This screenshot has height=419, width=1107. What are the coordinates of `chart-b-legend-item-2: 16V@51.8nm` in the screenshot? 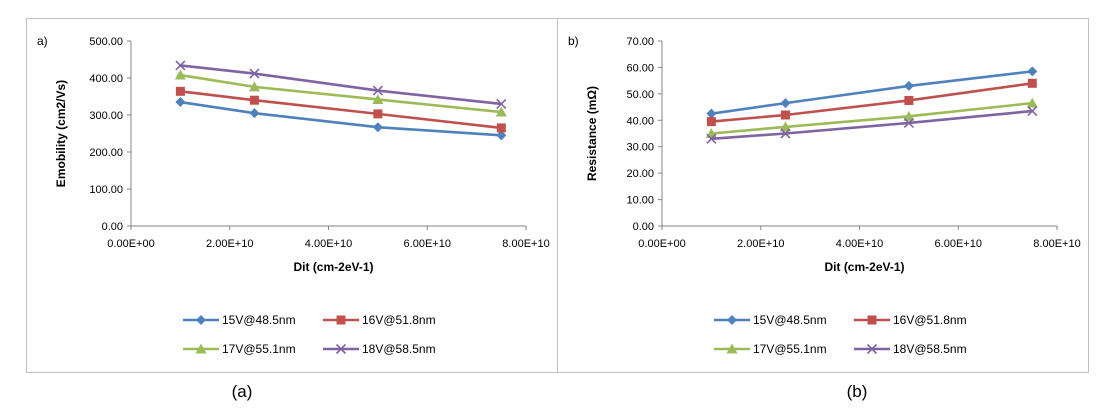 It's located at (910, 320).